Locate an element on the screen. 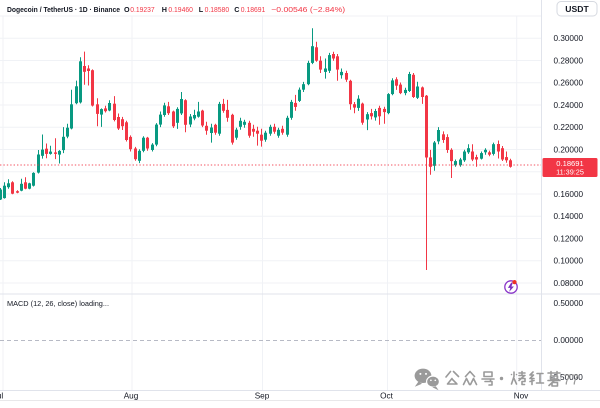 This screenshot has height=408, width=600. svg-text: 0.16000 is located at coordinates (569, 194).